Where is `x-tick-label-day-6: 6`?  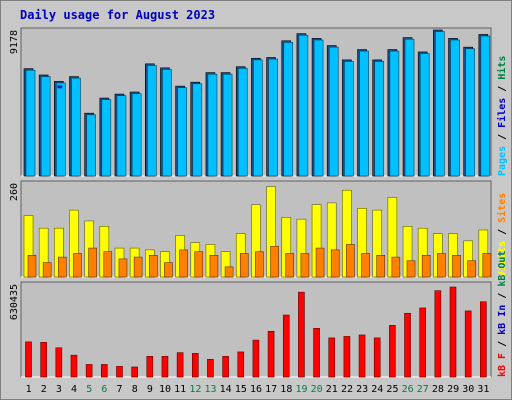
x-tick-label-day-6: 6 is located at coordinates (104, 389).